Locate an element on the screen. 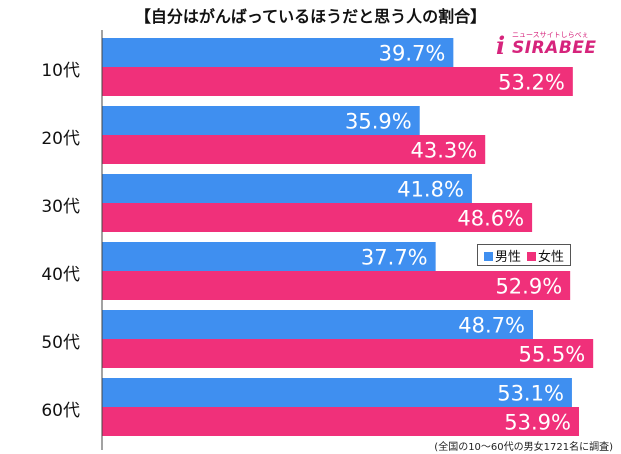  data-label: 39.7% is located at coordinates (412, 54).